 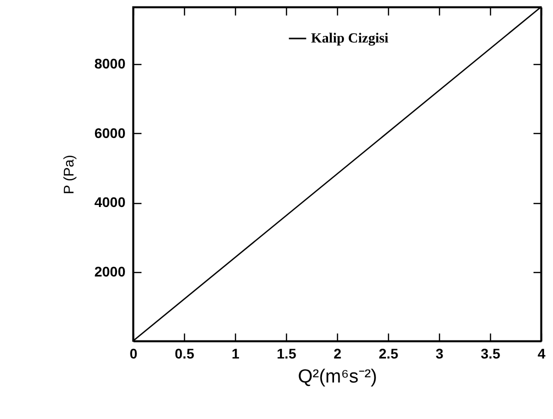 What do you see at coordinates (542, 354) in the screenshot?
I see `x-tick-label: 4` at bounding box center [542, 354].